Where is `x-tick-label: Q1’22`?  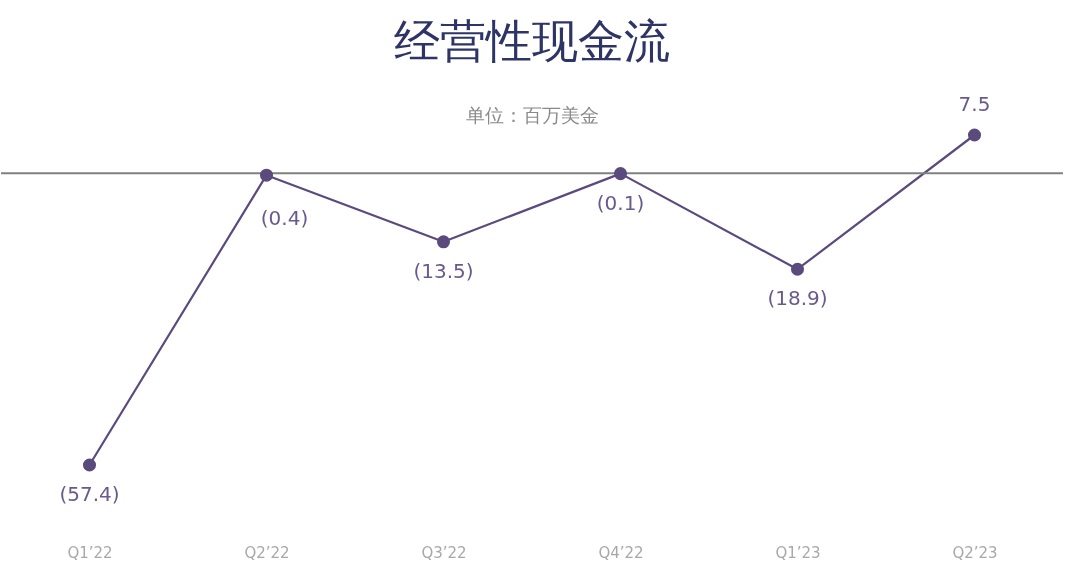
x-tick-label: Q1’22 is located at coordinates (90, 552).